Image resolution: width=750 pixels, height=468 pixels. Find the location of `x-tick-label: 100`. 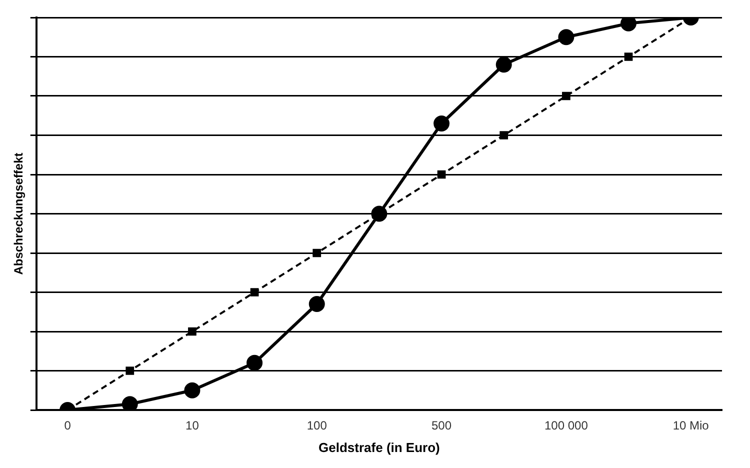

x-tick-label: 100 is located at coordinates (317, 425).